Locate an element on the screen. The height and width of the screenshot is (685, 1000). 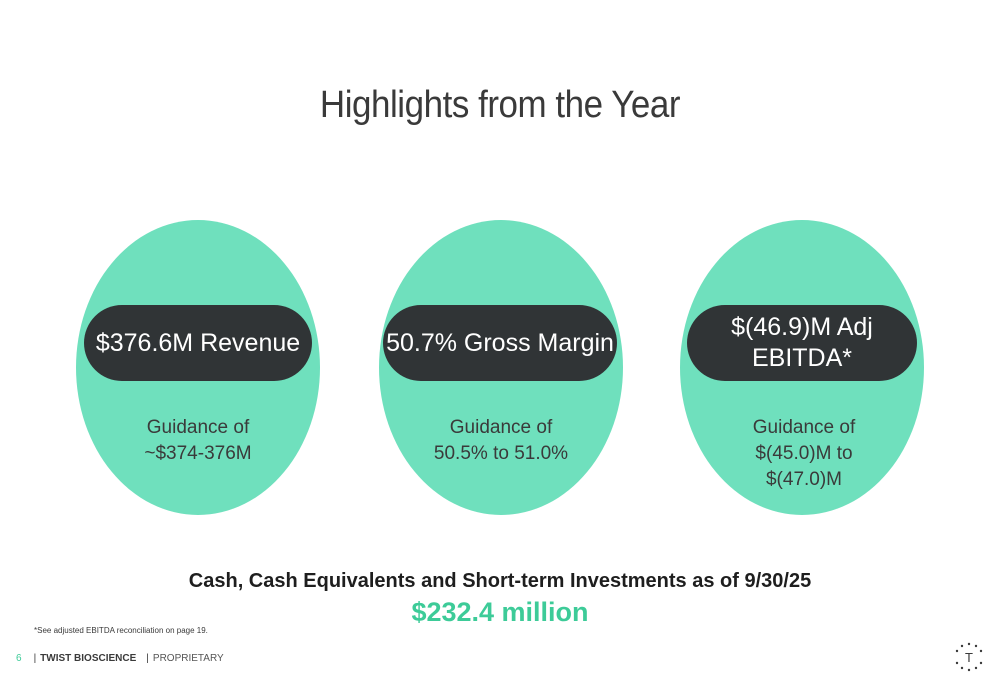
guidance-gross-margin: Guidance of 50.5% to 51.0% is located at coordinates (501, 440).